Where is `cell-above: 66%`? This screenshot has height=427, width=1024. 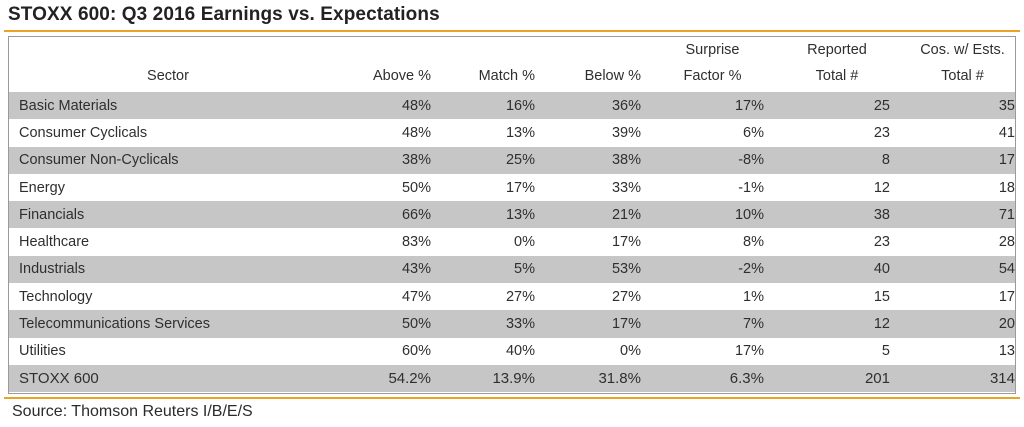 cell-above: 66% is located at coordinates (416, 214).